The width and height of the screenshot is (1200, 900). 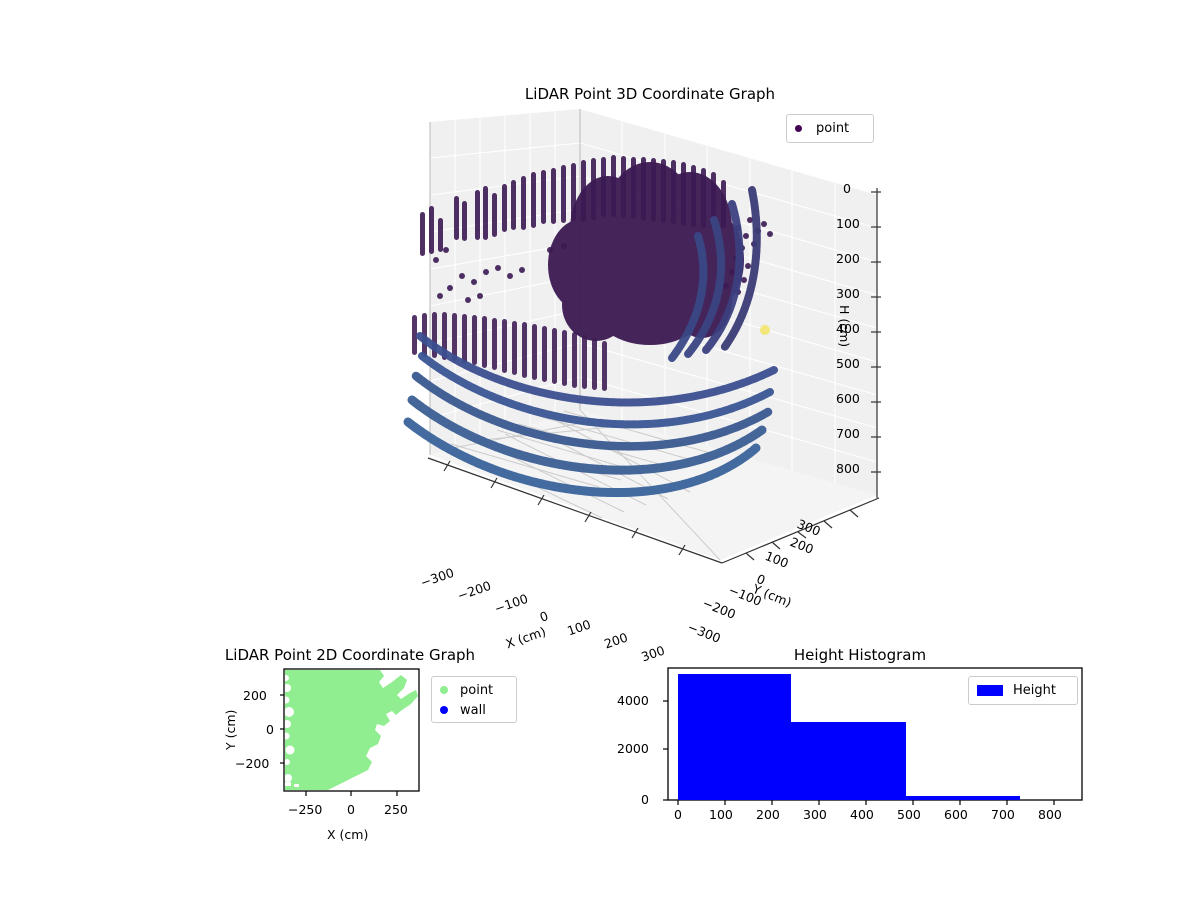 What do you see at coordinates (444, 710) in the screenshot?
I see `legend-marker-wall-icon` at bounding box center [444, 710].